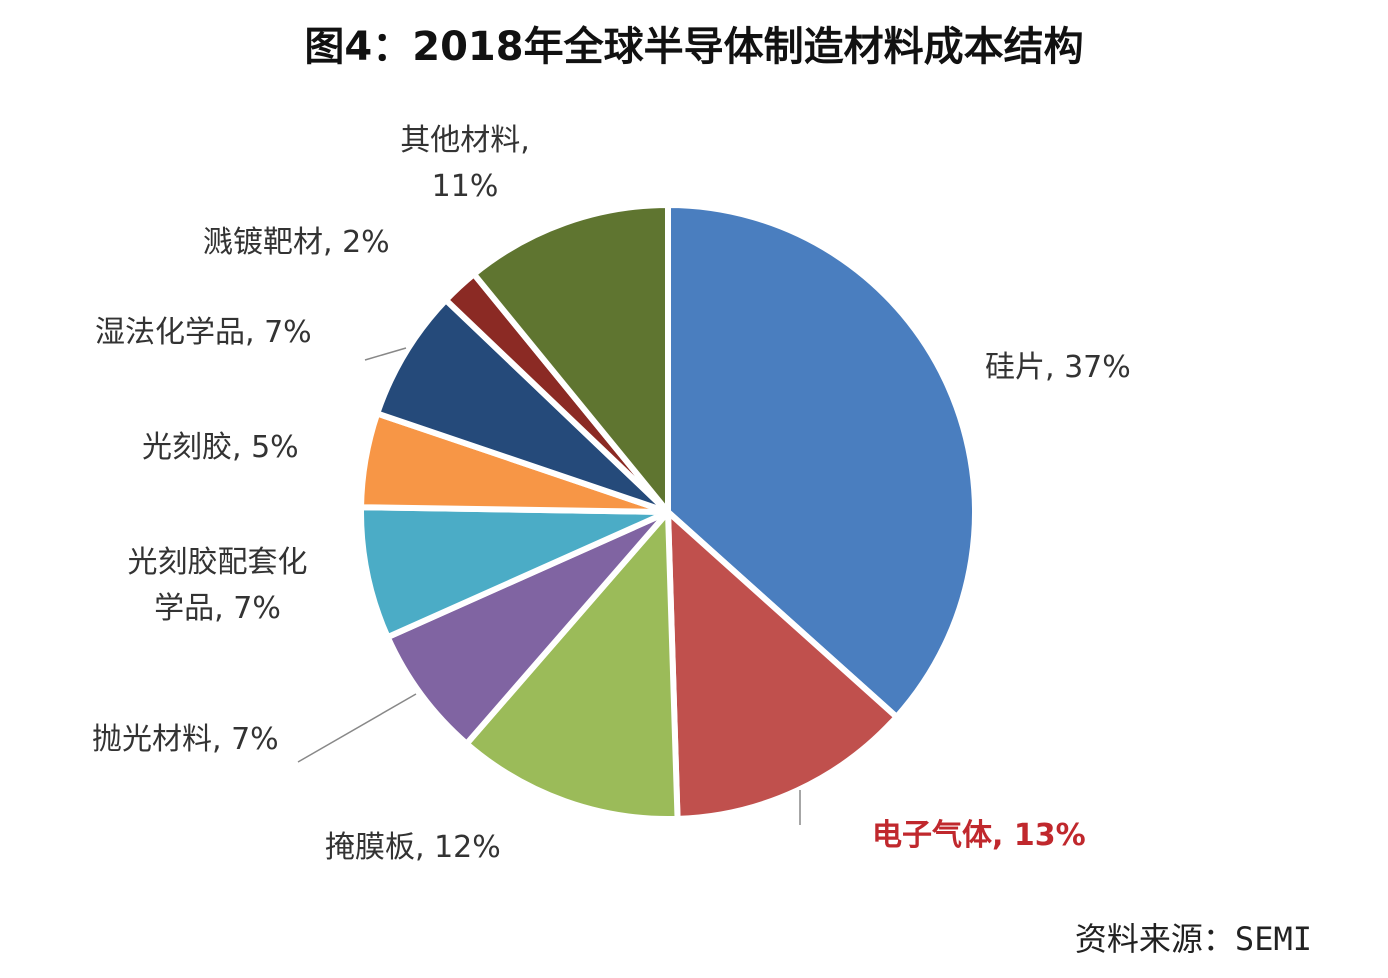  I want to click on leader-line-wet-chemicals, so click(385, 354).